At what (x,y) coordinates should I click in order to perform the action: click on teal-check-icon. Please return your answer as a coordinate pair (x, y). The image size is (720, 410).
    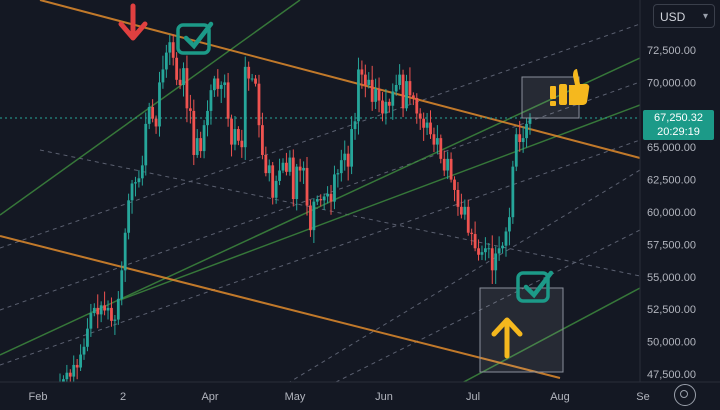
    Looking at the image, I should click on (193, 39).